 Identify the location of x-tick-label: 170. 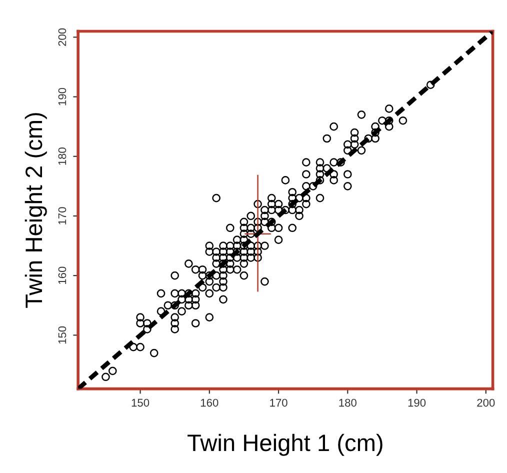
(279, 402).